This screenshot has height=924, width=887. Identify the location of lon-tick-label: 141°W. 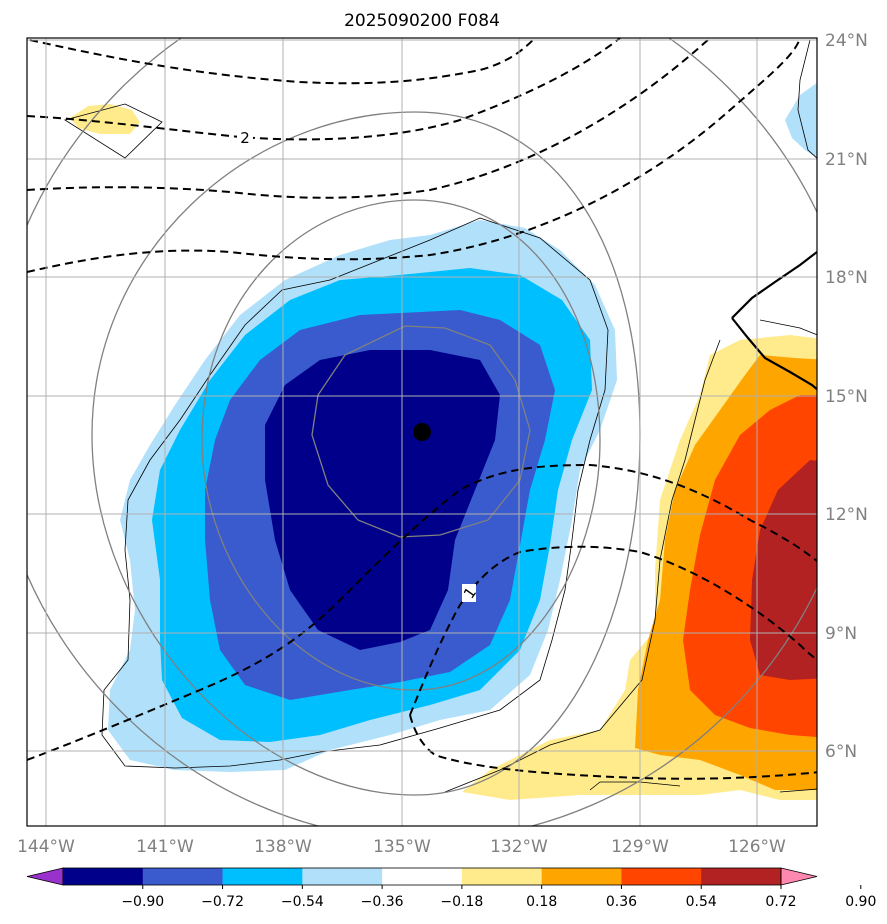
(165, 847).